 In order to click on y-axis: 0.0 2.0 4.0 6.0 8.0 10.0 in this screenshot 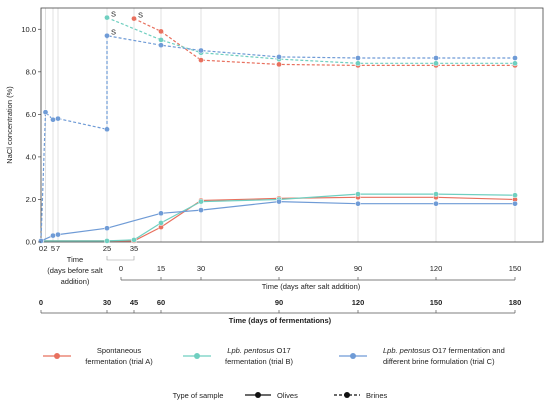, I will do `click(31, 136)`.